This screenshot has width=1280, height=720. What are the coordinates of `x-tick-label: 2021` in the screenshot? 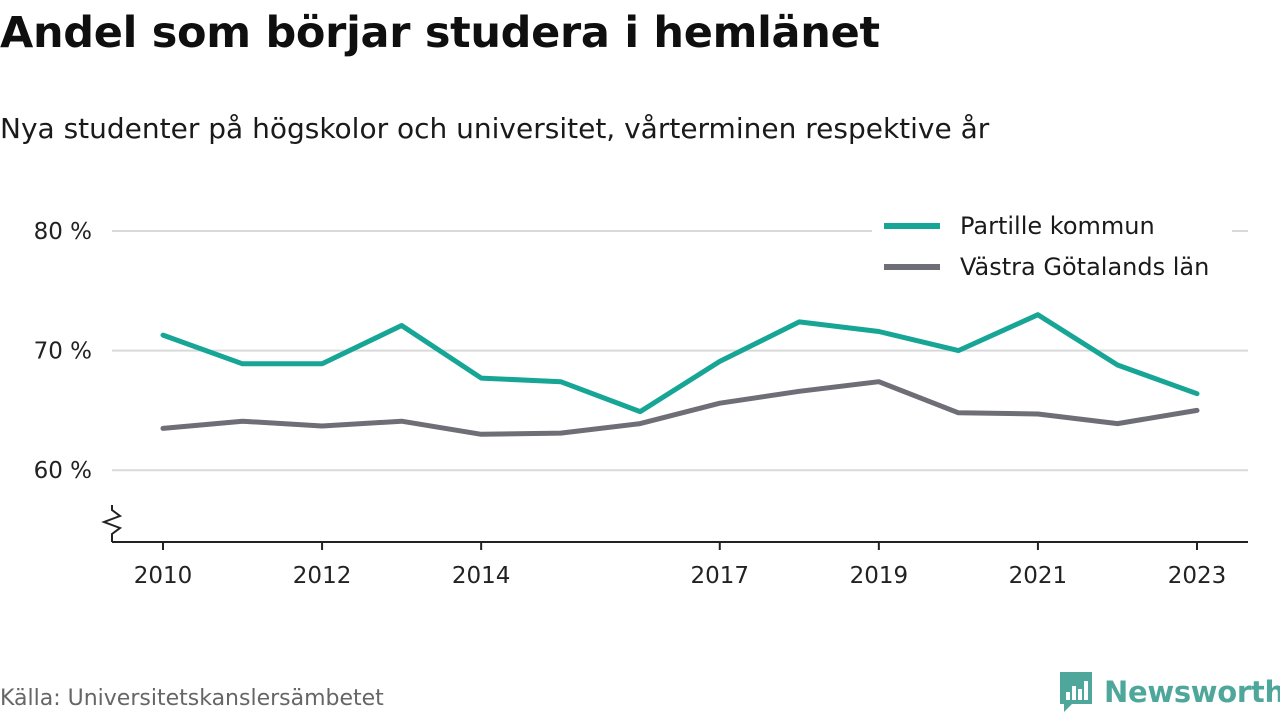 It's located at (1038, 576).